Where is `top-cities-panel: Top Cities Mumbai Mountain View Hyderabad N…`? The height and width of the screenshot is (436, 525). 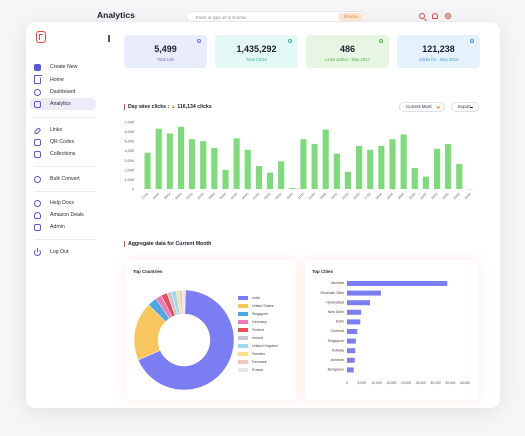 top-cities-panel: Top Cities Mumbai Mountain View Hyderabad N… is located at coordinates (391, 330).